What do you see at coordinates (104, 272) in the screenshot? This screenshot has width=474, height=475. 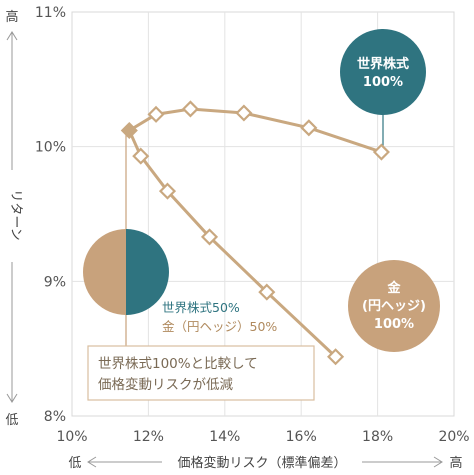 I see `portfolio-pie-gold-half` at bounding box center [104, 272].